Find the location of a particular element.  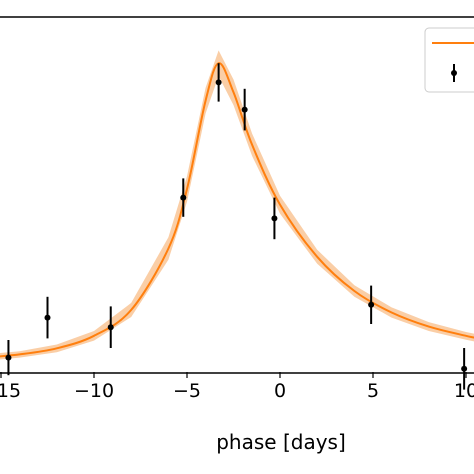

x-axis-ticks: −15 −10 −5 0 5 10 is located at coordinates (237, 387).